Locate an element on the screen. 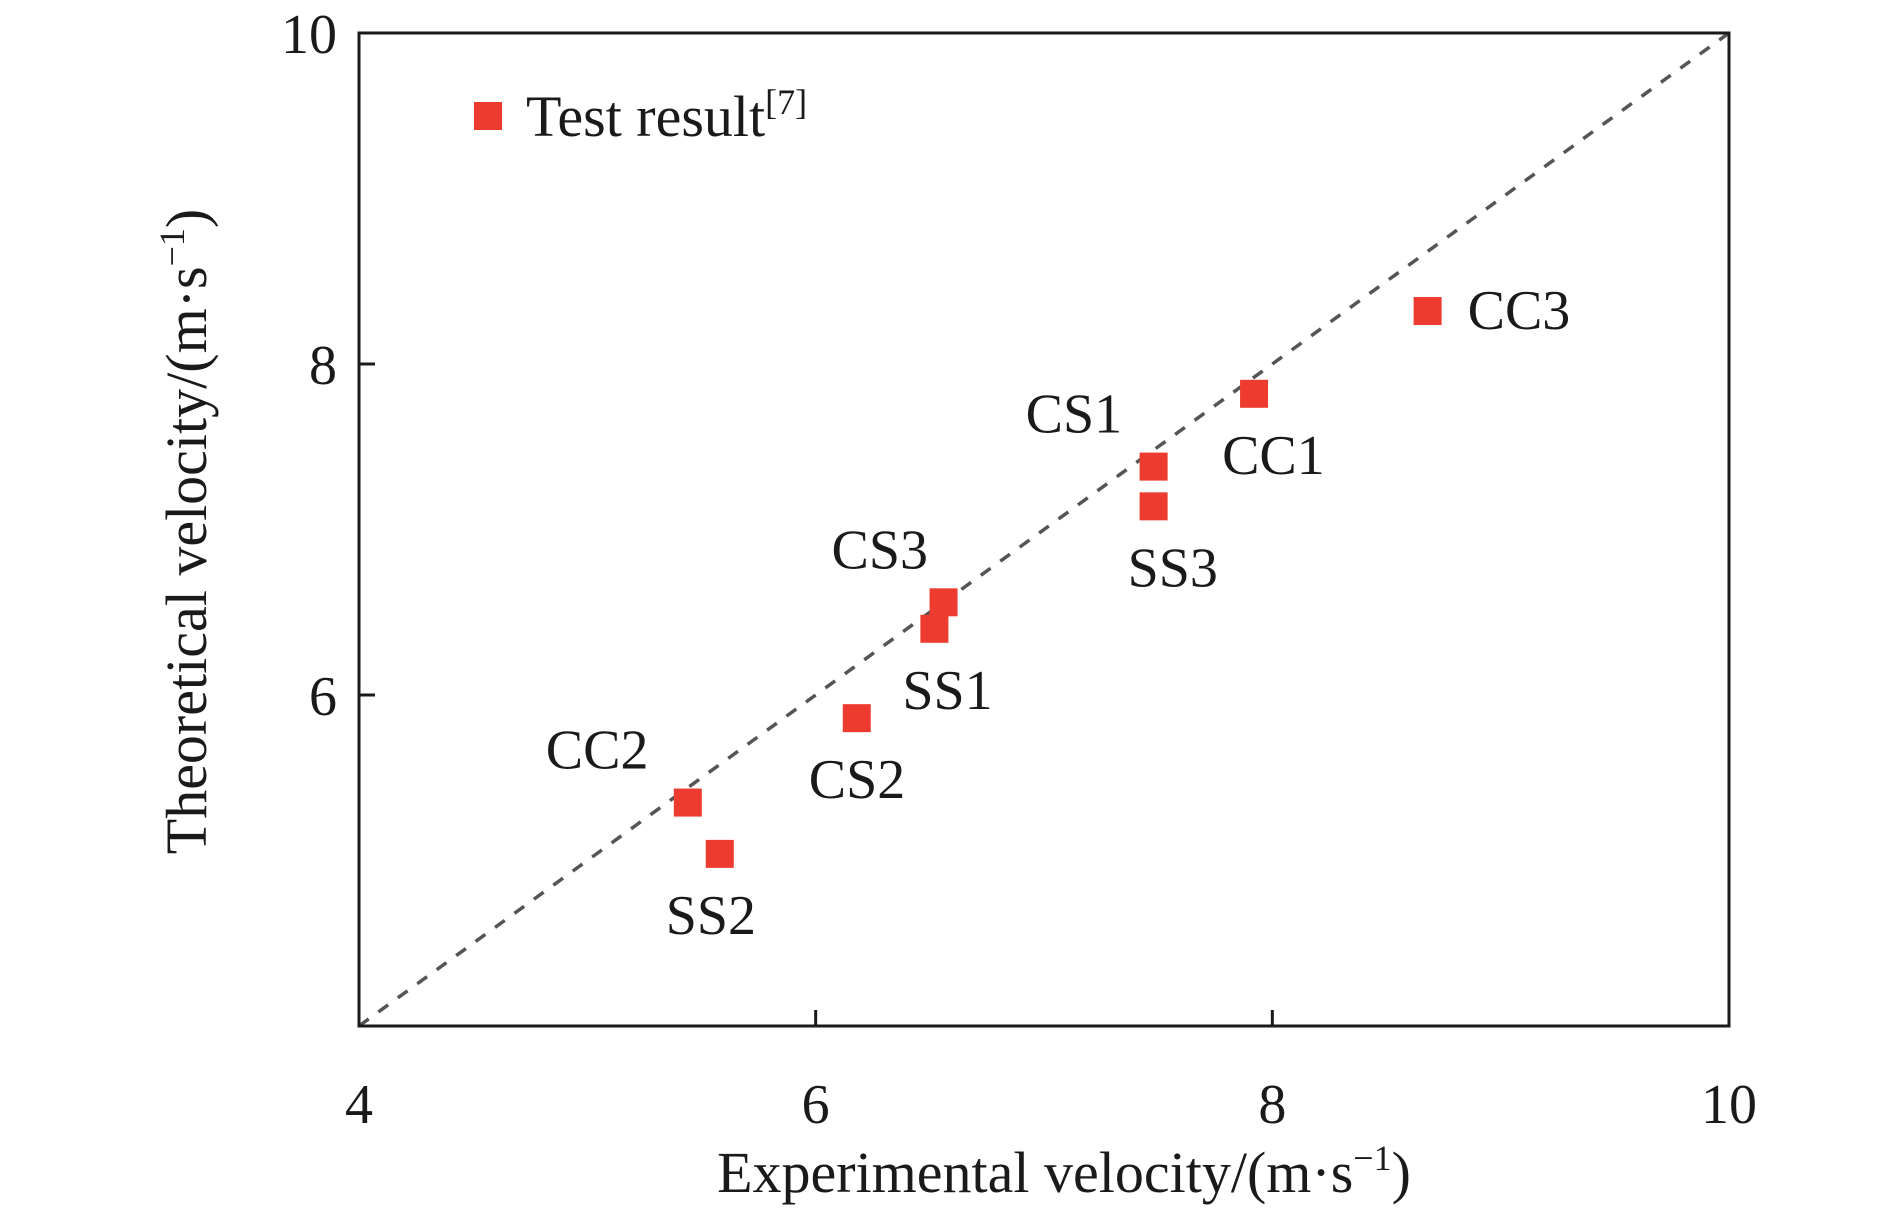  point-CC3 is located at coordinates (1427, 311).